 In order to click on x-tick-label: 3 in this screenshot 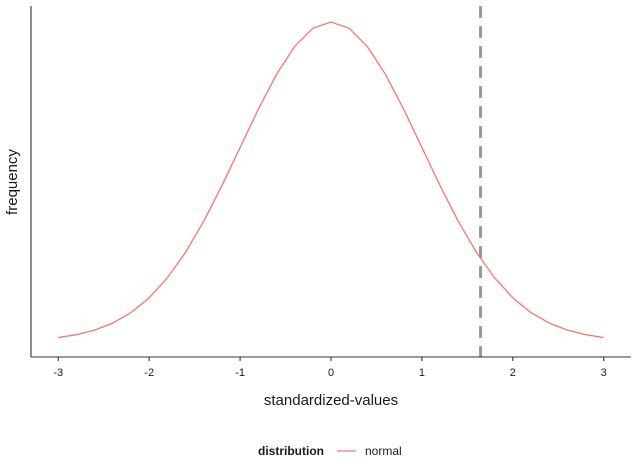, I will do `click(604, 373)`.